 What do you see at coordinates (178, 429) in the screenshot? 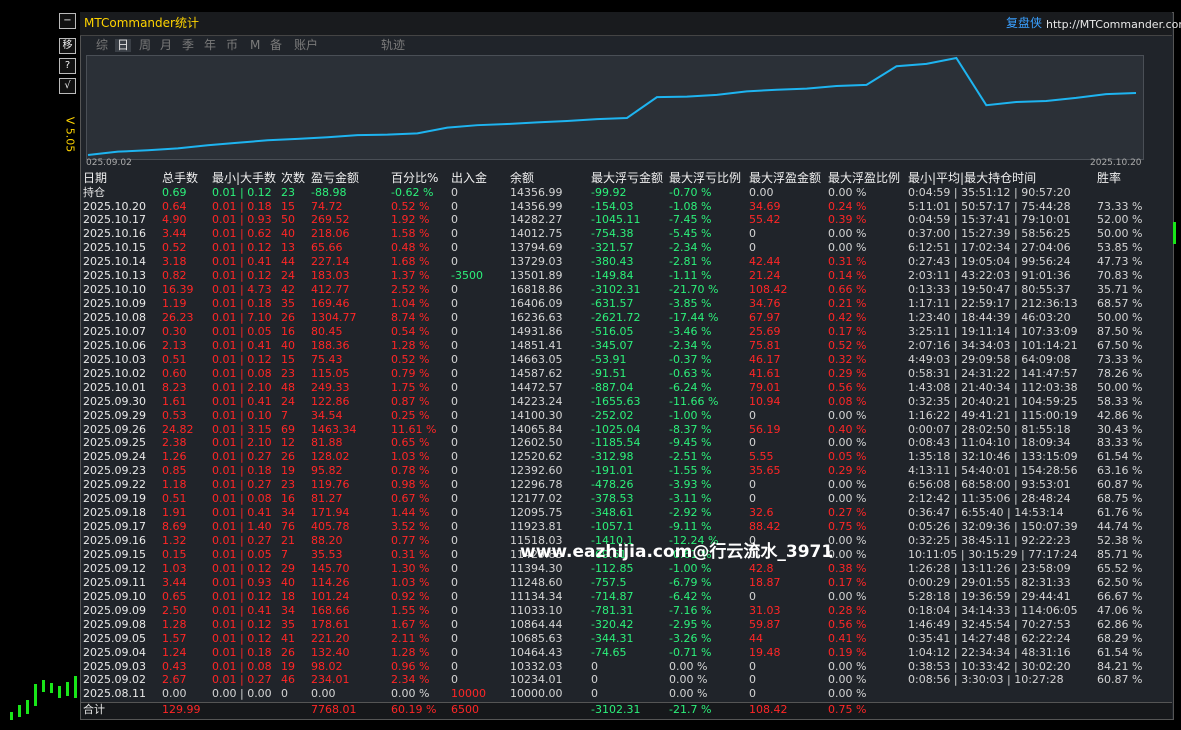
I see `cell: 24.82` at bounding box center [178, 429].